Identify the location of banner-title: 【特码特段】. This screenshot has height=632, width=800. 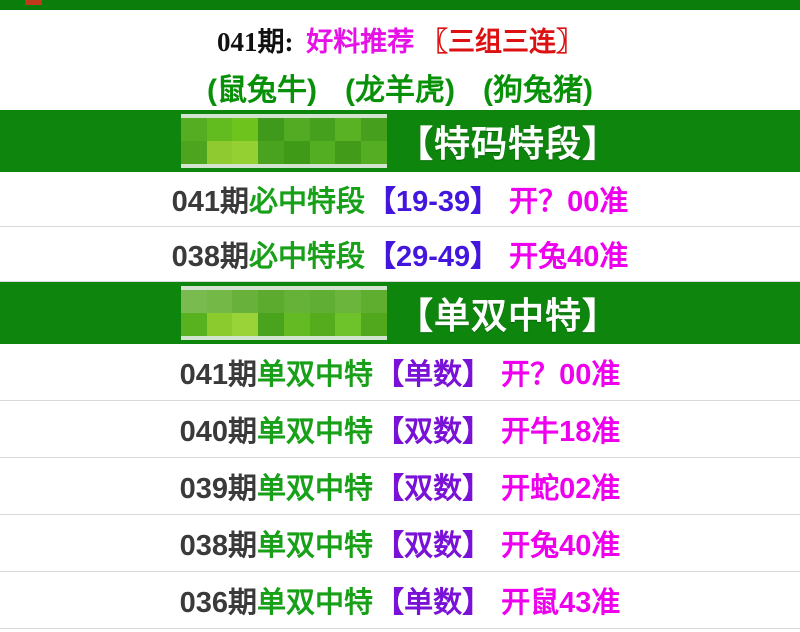
(507, 143).